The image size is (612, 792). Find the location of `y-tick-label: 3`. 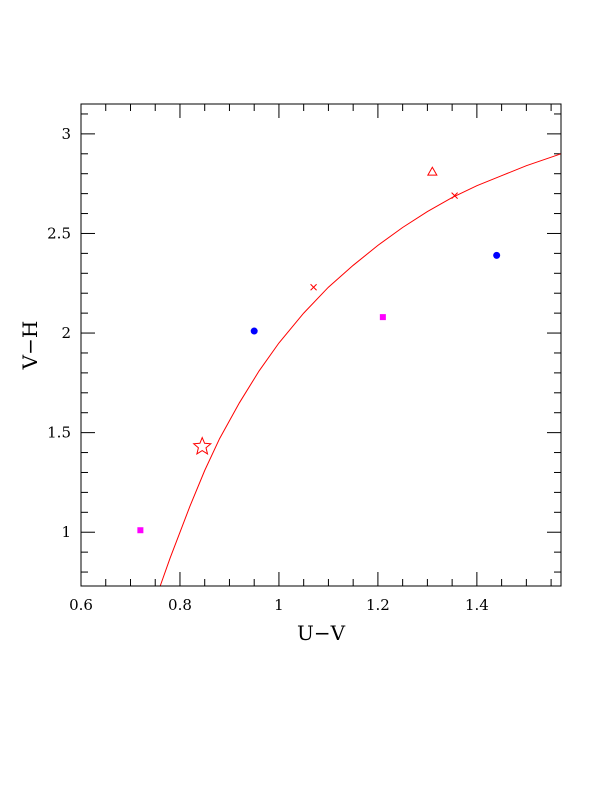

y-tick-label: 3 is located at coordinates (66, 134).